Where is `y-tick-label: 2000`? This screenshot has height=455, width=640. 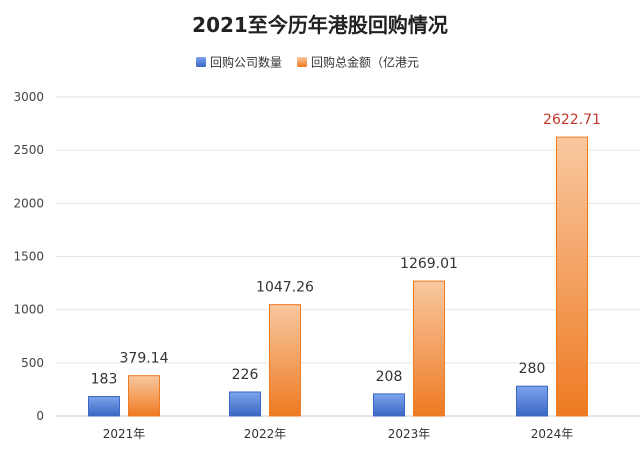
y-tick-label: 2000 is located at coordinates (28, 203).